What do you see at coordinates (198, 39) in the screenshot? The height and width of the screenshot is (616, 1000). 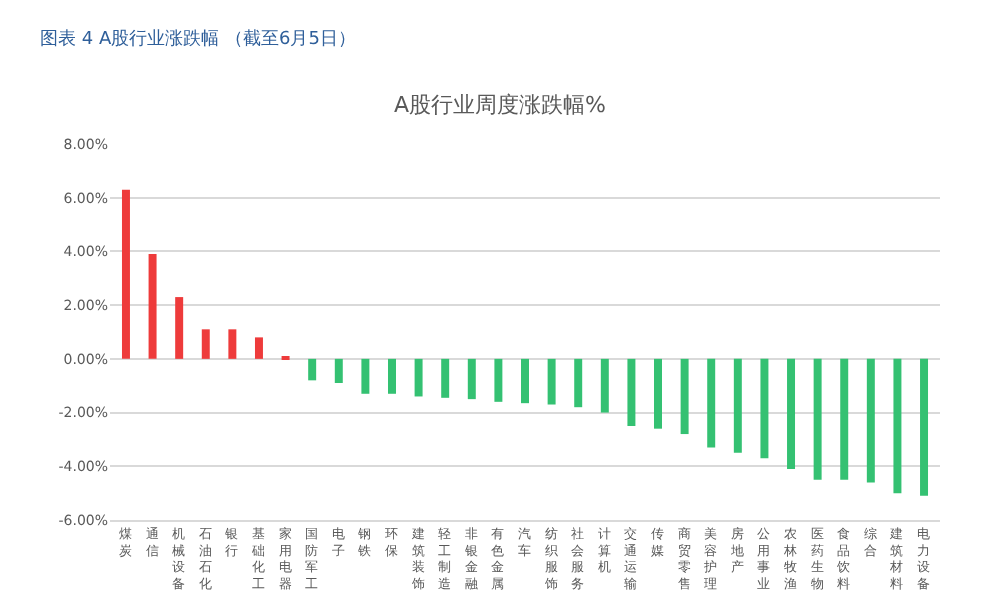 I see `chart-subtitle: 图表 4 A股行业涨跌幅 （截至6月5日）` at bounding box center [198, 39].